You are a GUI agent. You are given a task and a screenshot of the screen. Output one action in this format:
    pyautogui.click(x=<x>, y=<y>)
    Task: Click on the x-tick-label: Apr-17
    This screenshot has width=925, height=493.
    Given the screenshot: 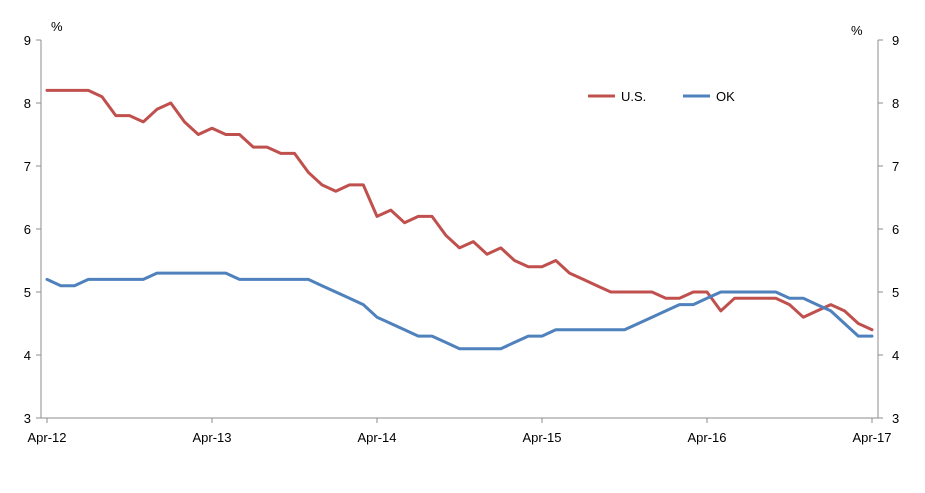 What is the action you would take?
    pyautogui.click(x=871, y=437)
    